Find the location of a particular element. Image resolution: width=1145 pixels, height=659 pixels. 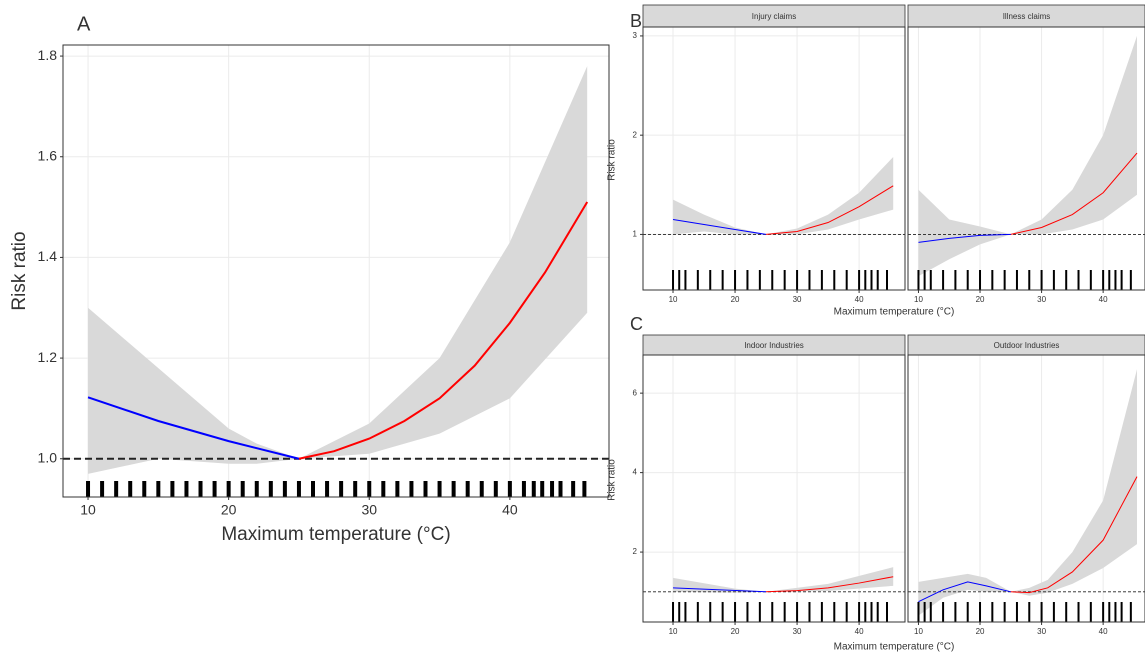

y-tick-label: 3 is located at coordinates (635, 35).